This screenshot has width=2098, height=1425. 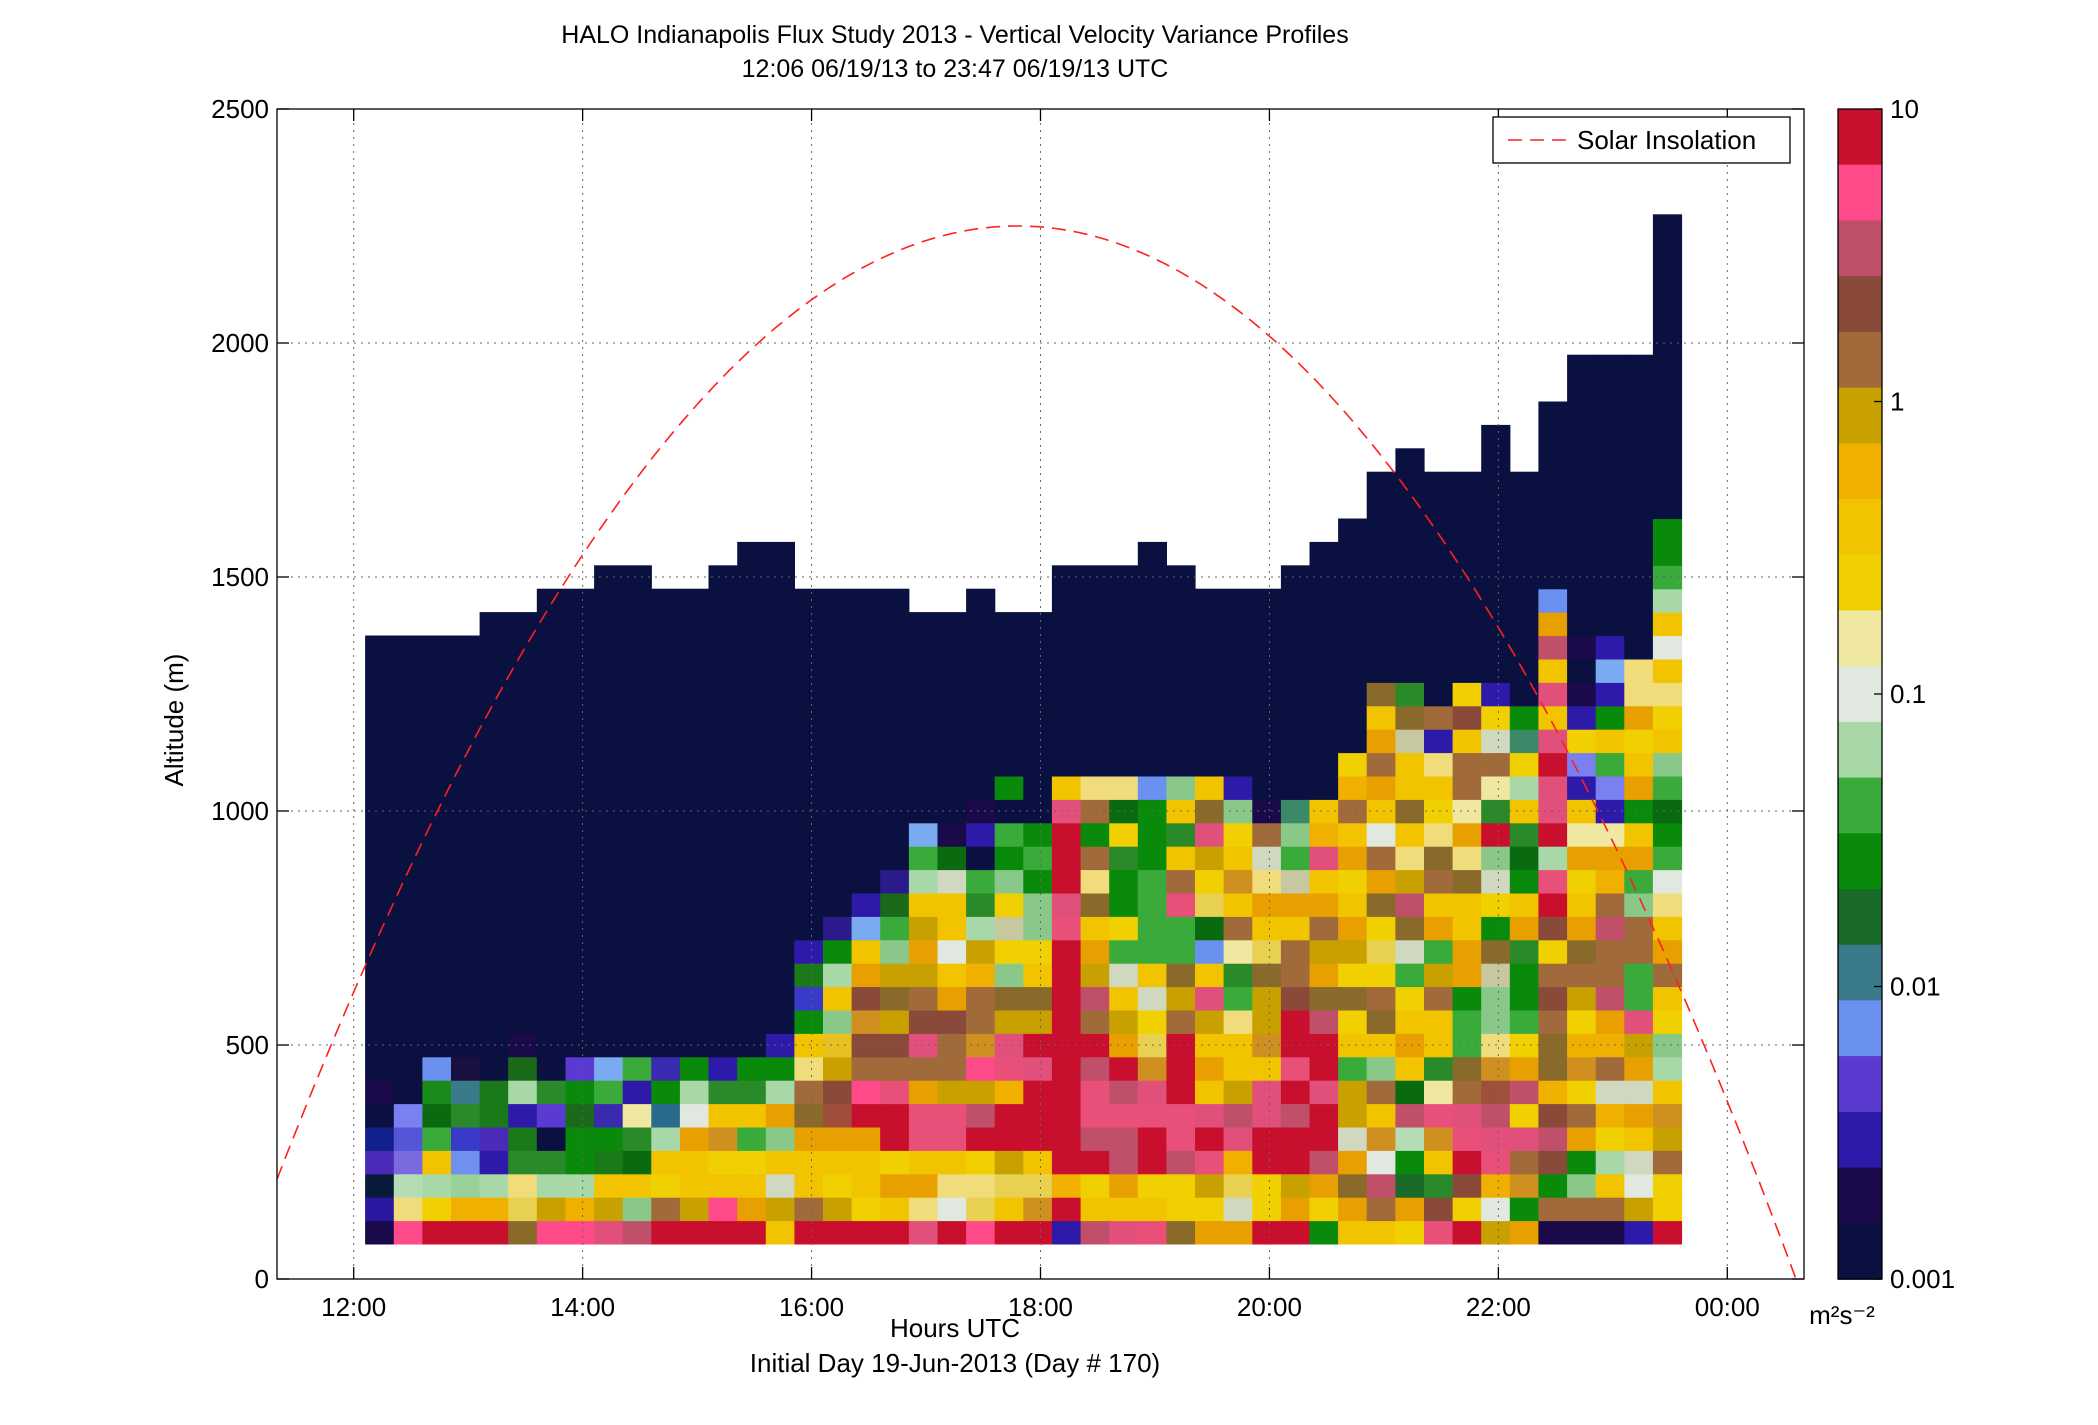 I want to click on y-tick-label: 500, so click(x=247, y=1045).